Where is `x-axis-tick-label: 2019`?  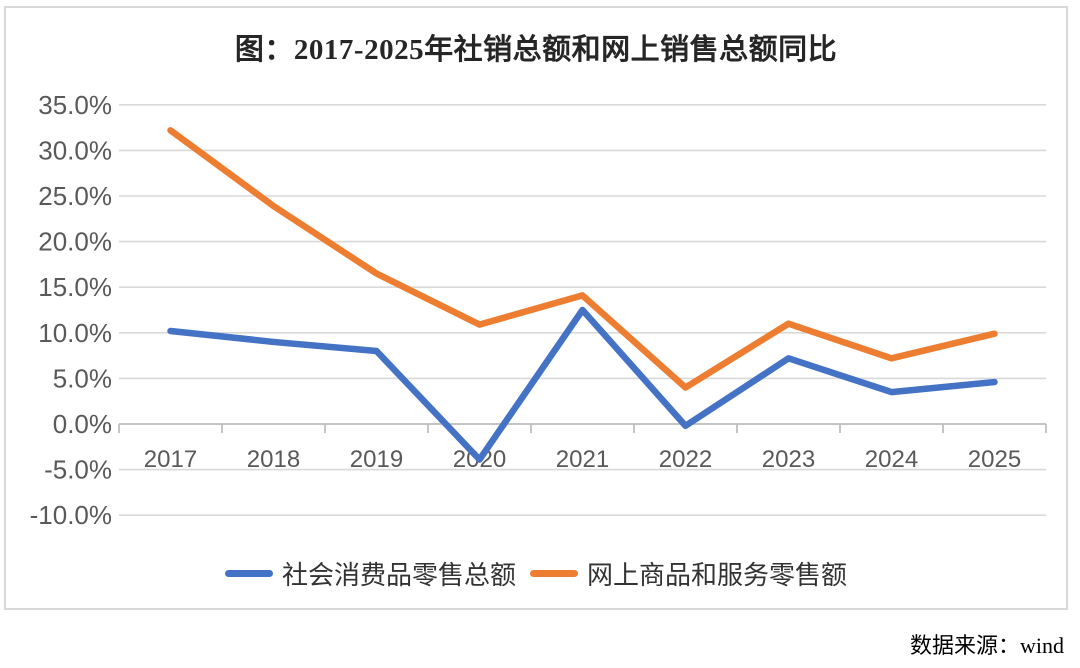
x-axis-tick-label: 2019 is located at coordinates (376, 459).